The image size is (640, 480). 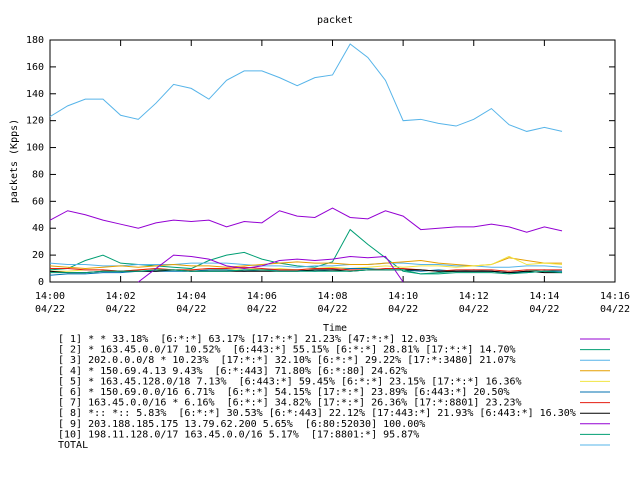 I want to click on x-tick-label: 14:08, so click(x=332, y=296).